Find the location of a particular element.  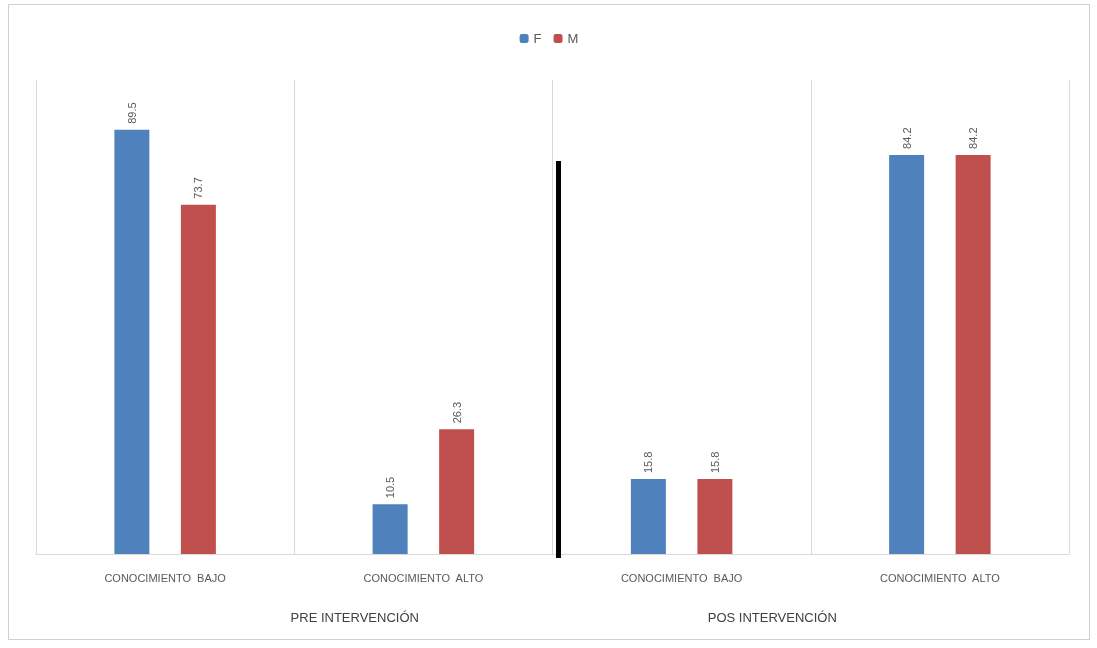

data-label: 73.7 is located at coordinates (198, 188).